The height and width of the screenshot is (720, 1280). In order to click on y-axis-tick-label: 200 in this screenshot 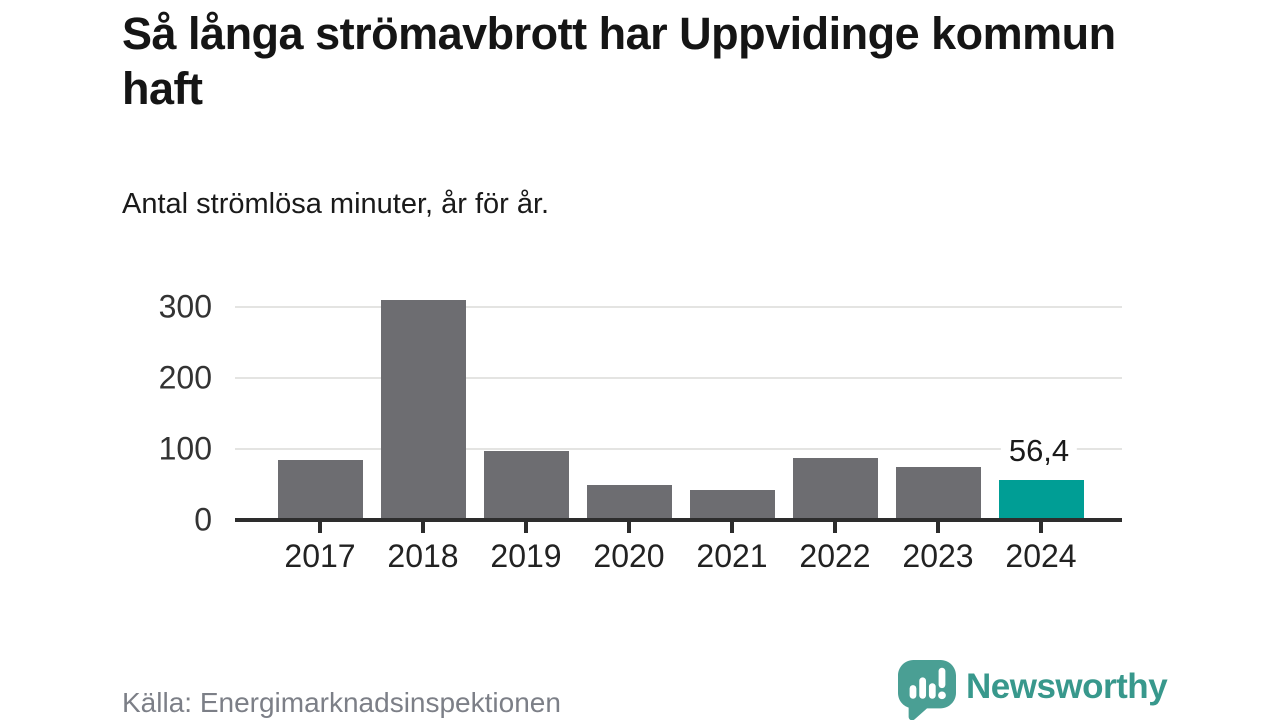, I will do `click(185, 377)`.